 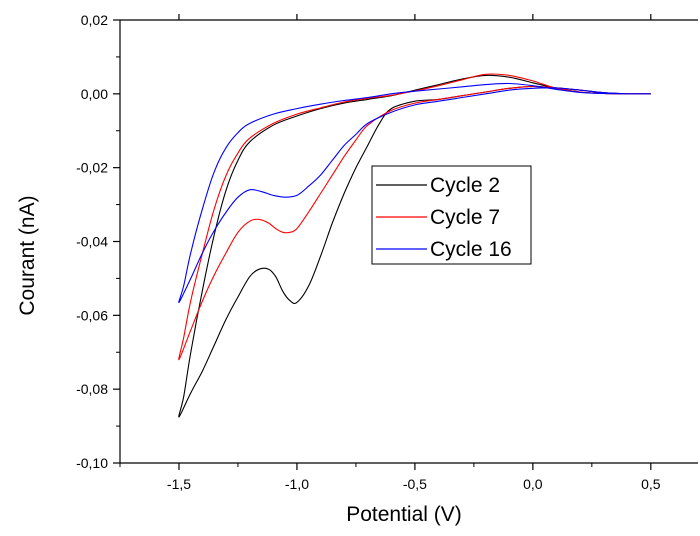 What do you see at coordinates (404, 514) in the screenshot?
I see `x-axis-title: Potential (V)` at bounding box center [404, 514].